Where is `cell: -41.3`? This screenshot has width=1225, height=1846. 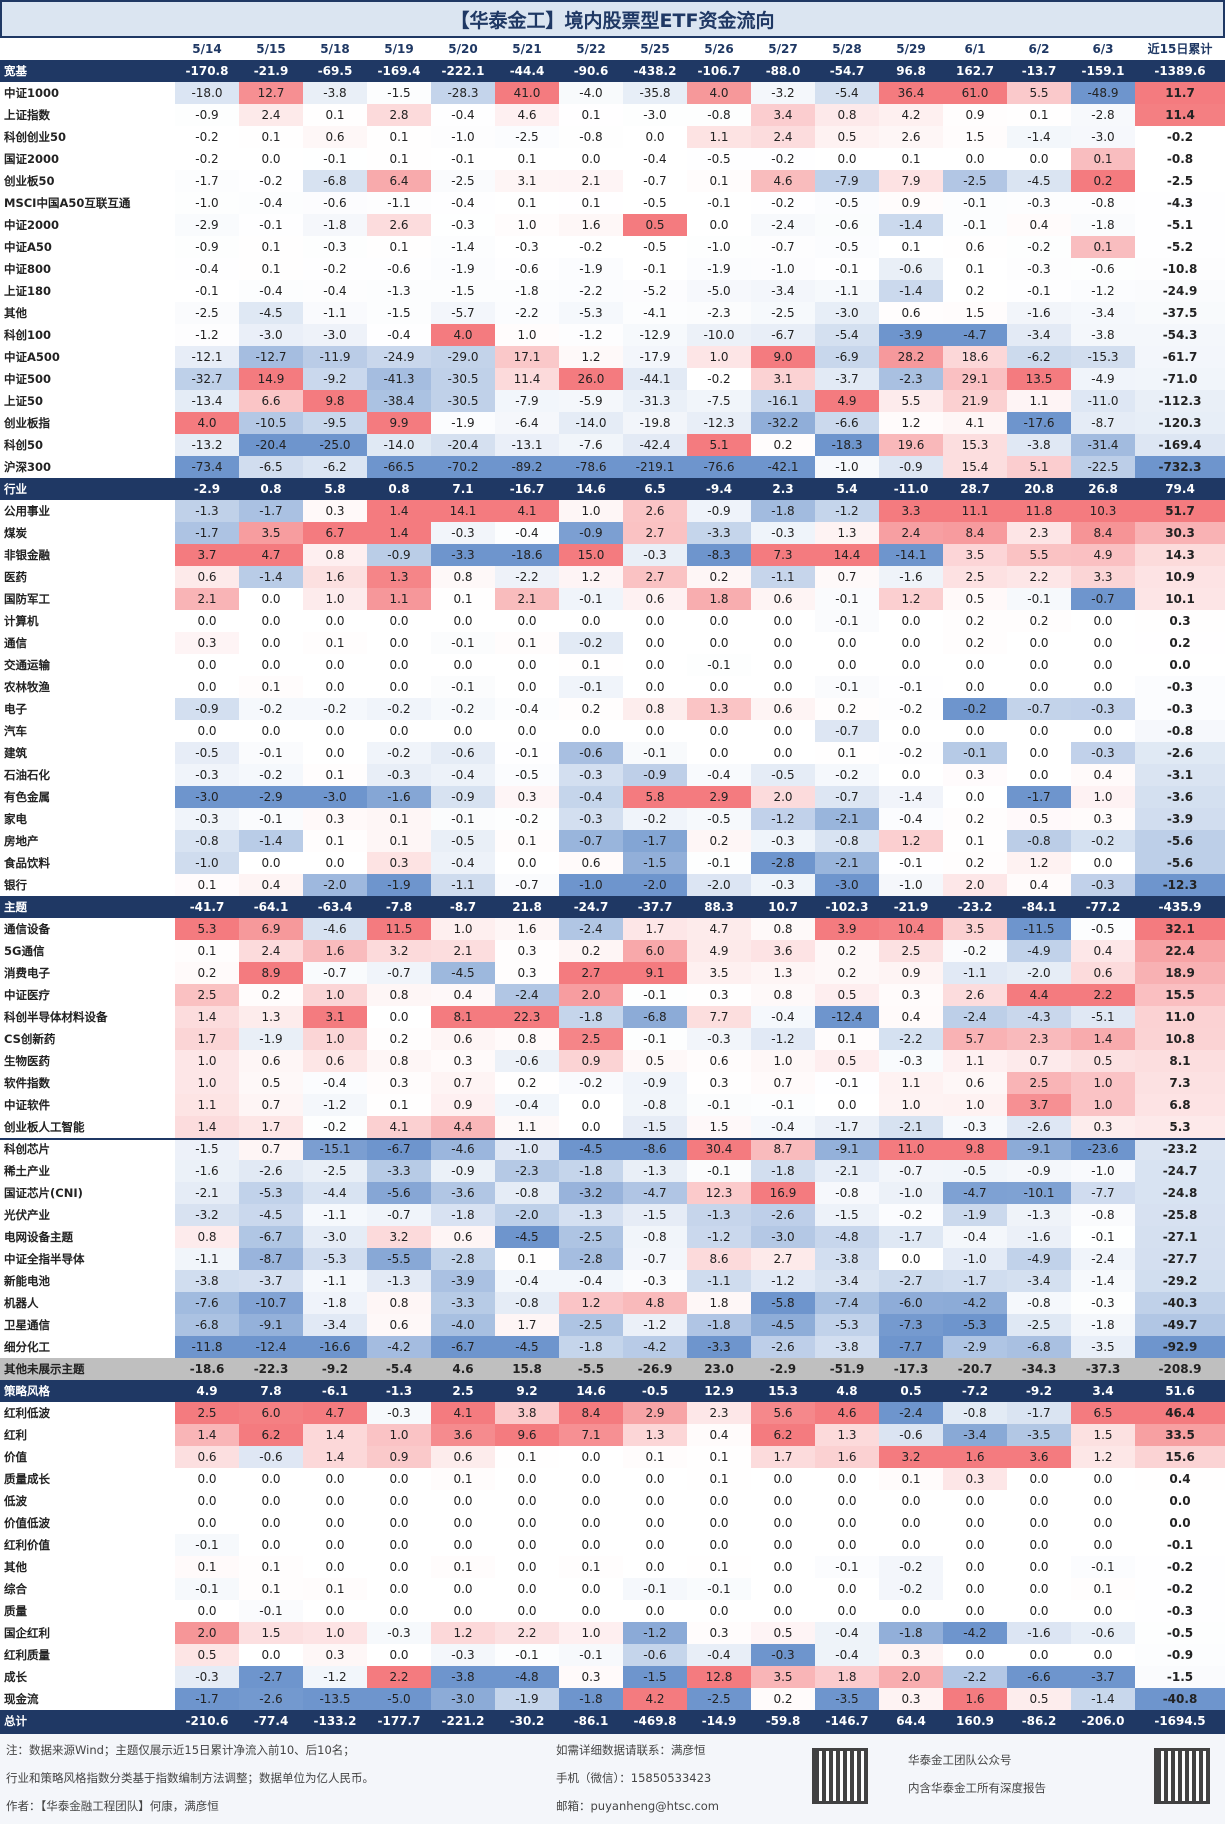 cell: -41.3 is located at coordinates (399, 379).